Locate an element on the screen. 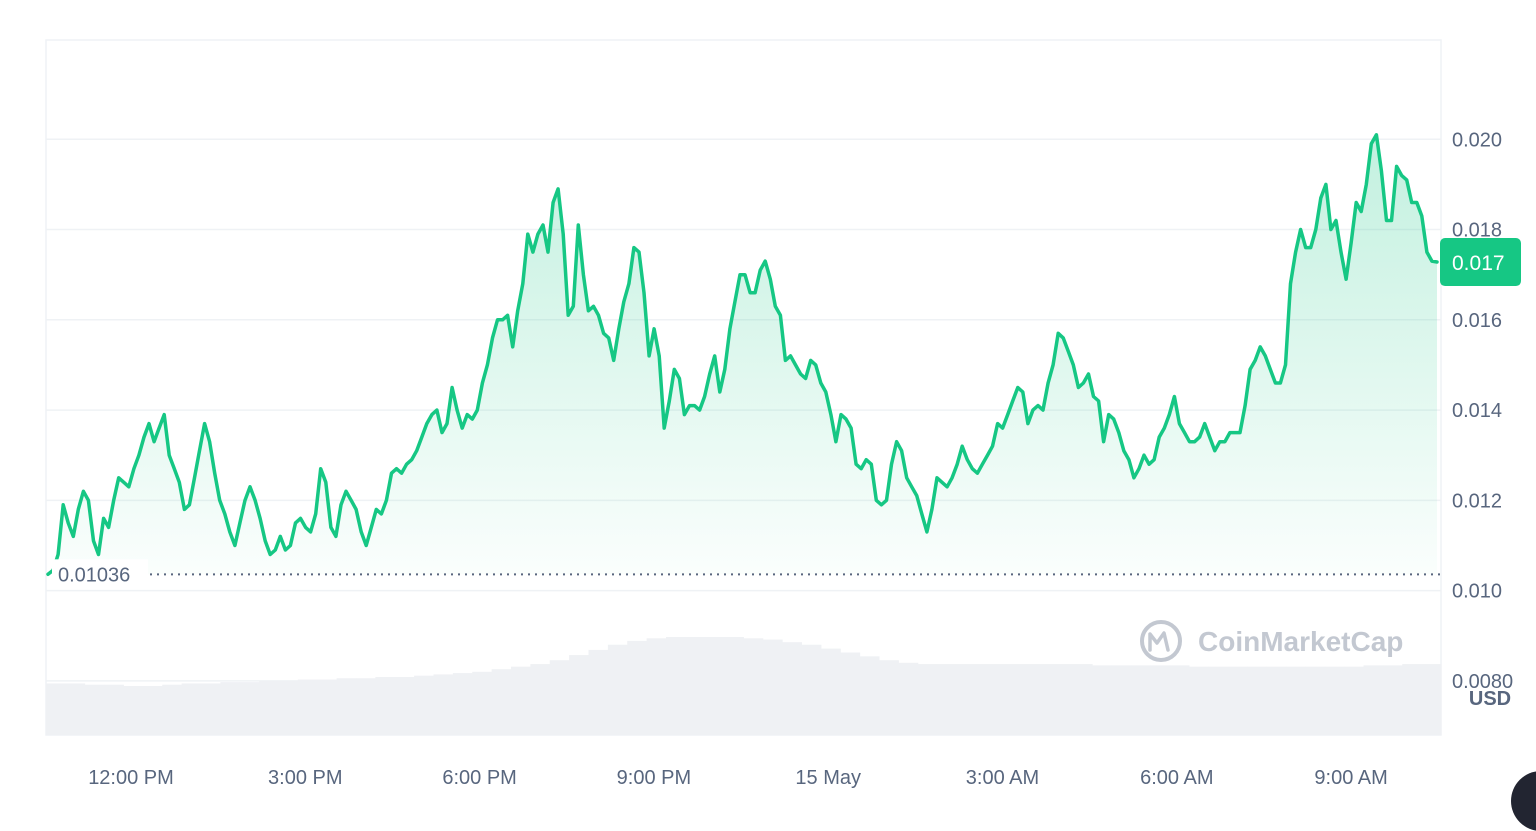 Image resolution: width=1536 pixels, height=831 pixels. y-tick-label: 0.010 is located at coordinates (1477, 592).